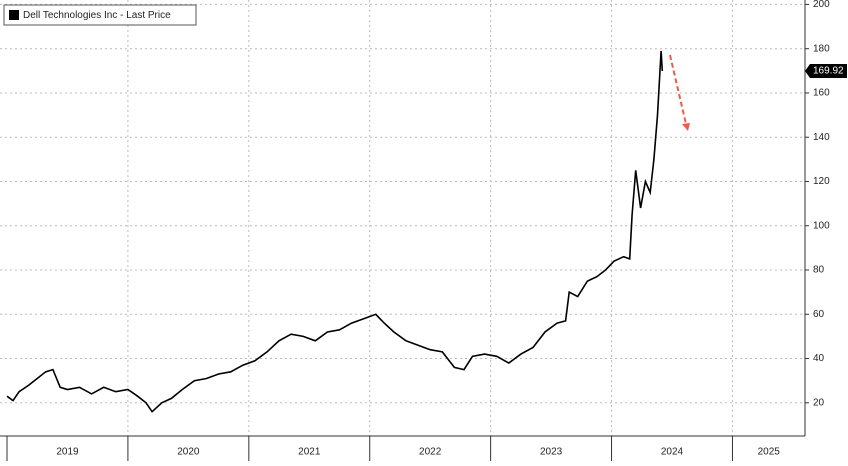 This screenshot has height=466, width=848. I want to click on legend-swatch, so click(14, 15).